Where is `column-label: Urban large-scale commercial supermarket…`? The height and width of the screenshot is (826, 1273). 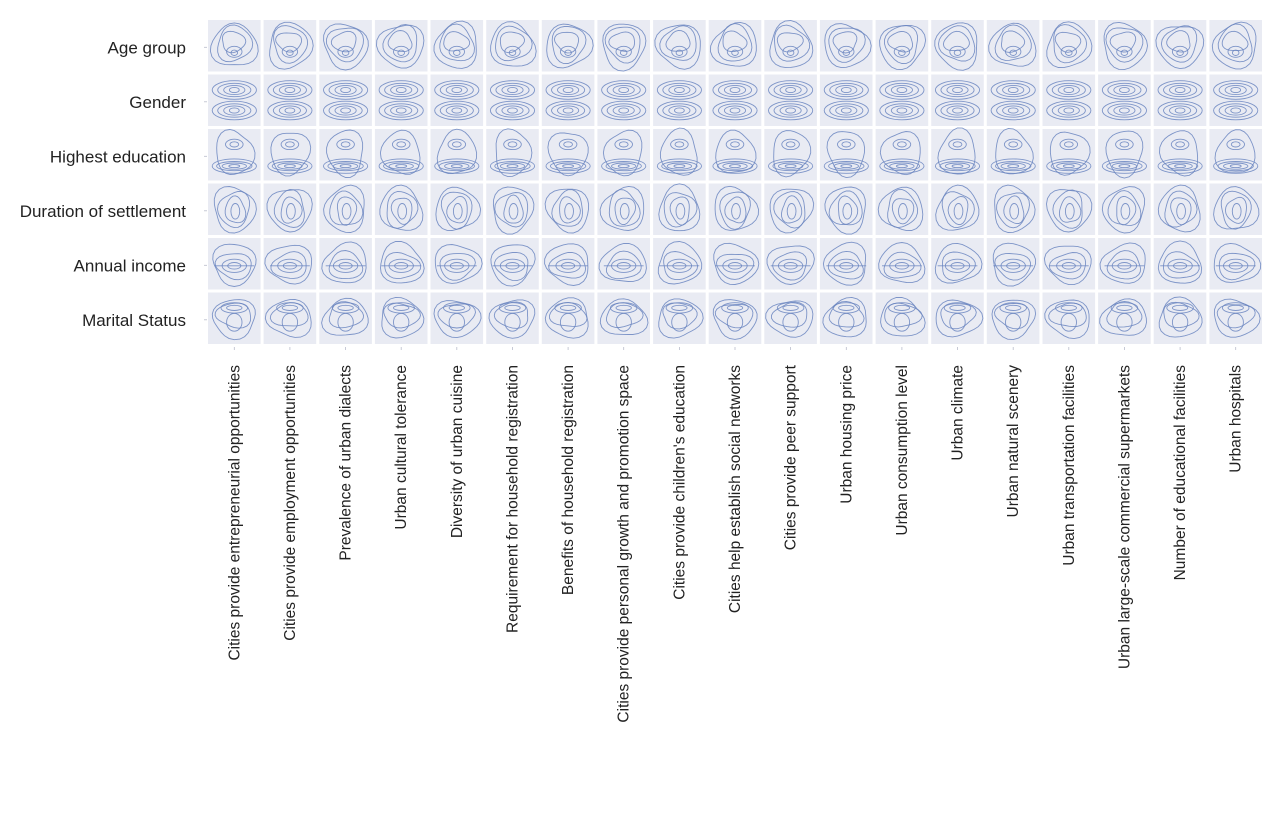 column-label: Urban large-scale commercial supermarket… is located at coordinates (1124, 517).